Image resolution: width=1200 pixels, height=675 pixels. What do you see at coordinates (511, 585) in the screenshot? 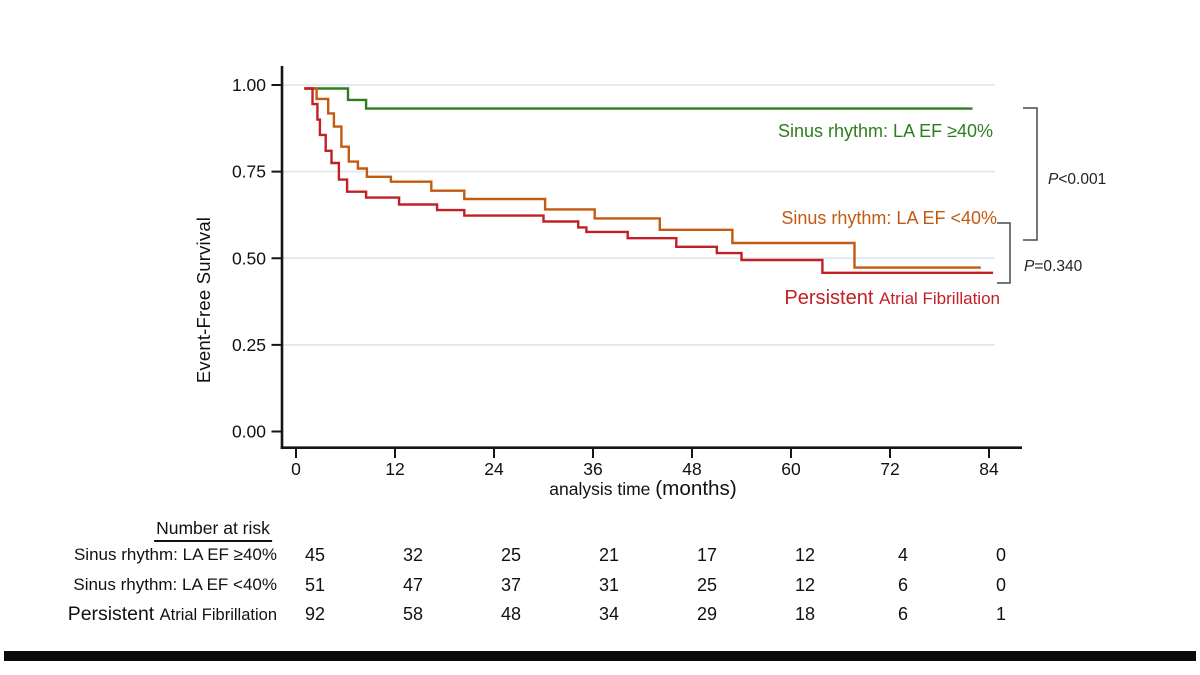
I see `risk-count: 37` at bounding box center [511, 585].